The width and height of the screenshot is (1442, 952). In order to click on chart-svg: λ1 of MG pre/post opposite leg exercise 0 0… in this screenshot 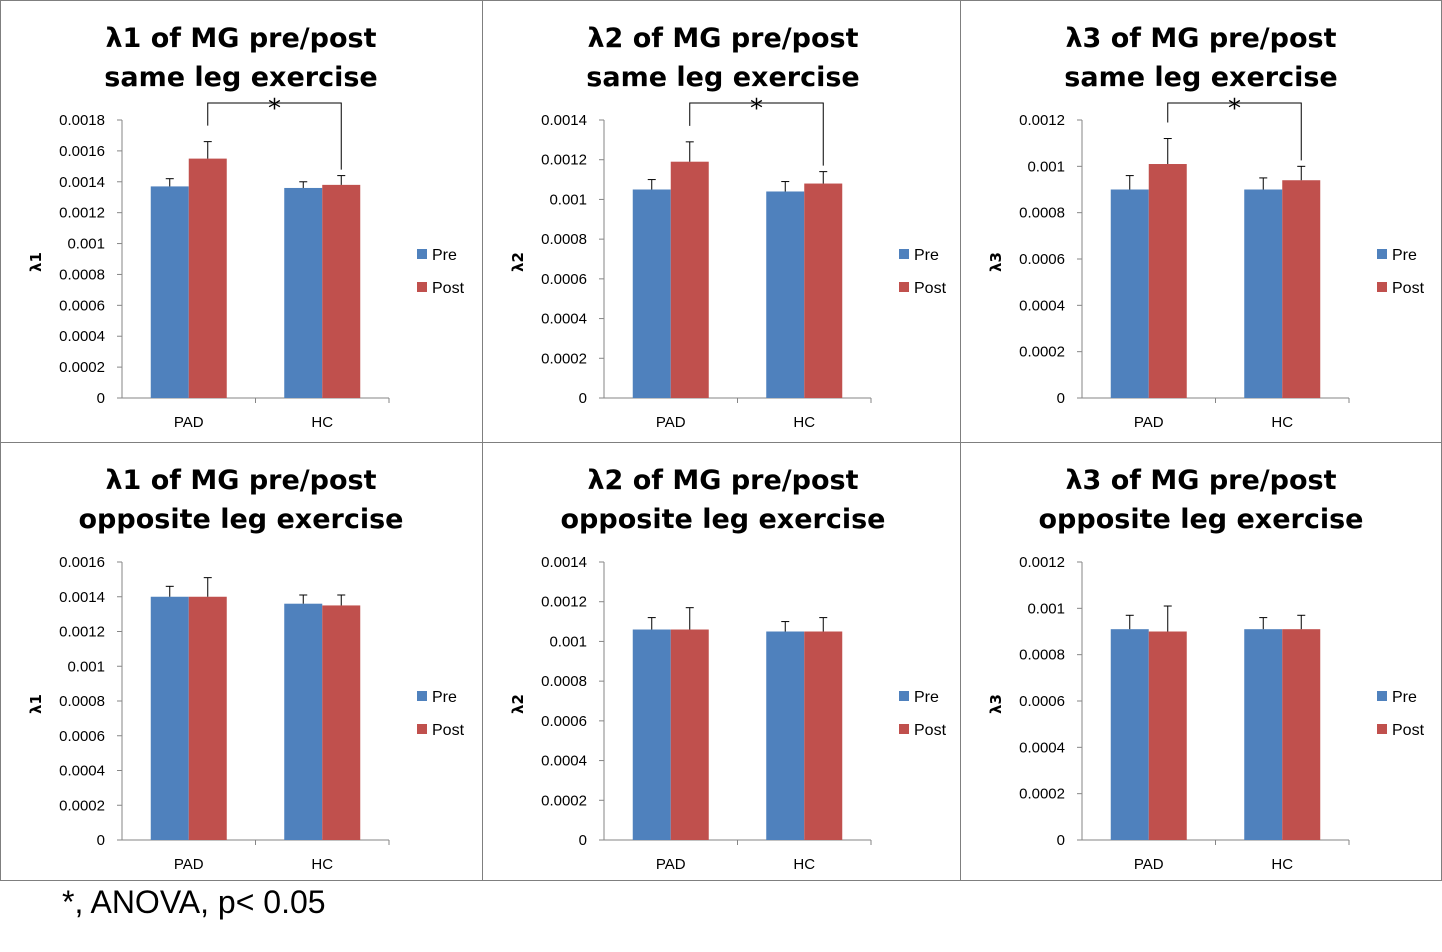, I will do `click(246, 669)`.